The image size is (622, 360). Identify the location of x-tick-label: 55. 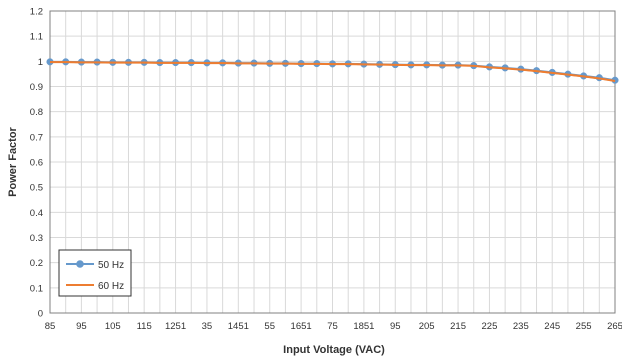
(269, 326).